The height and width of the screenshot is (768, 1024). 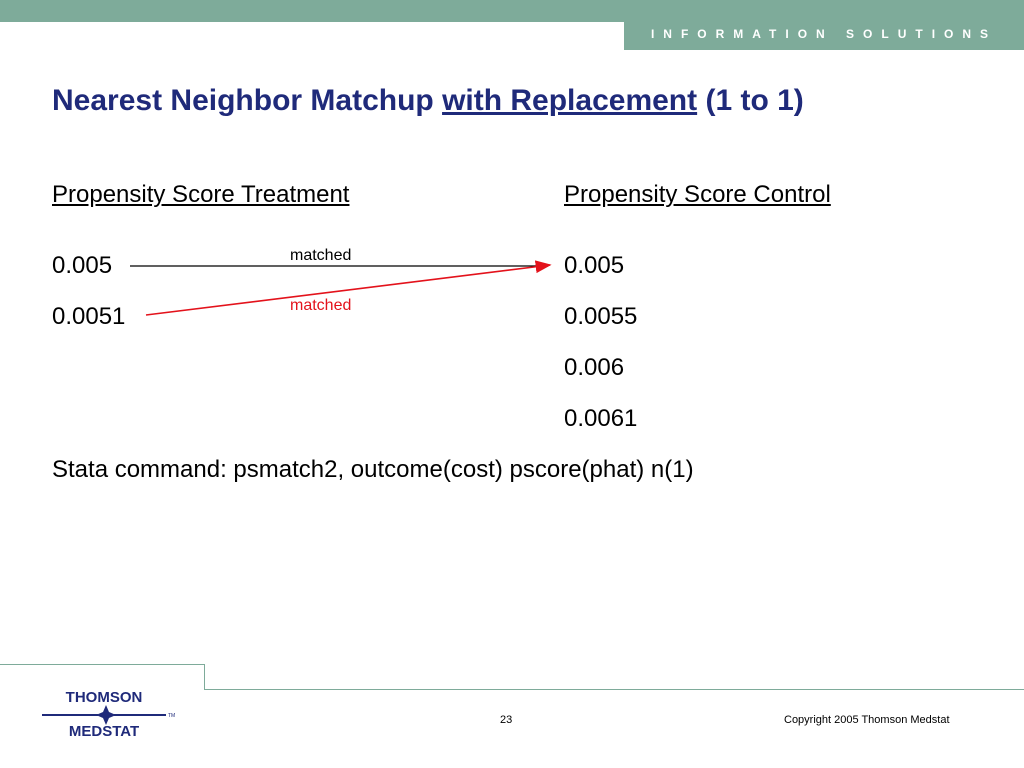 I want to click on compass-star-icon, so click(x=106, y=715).